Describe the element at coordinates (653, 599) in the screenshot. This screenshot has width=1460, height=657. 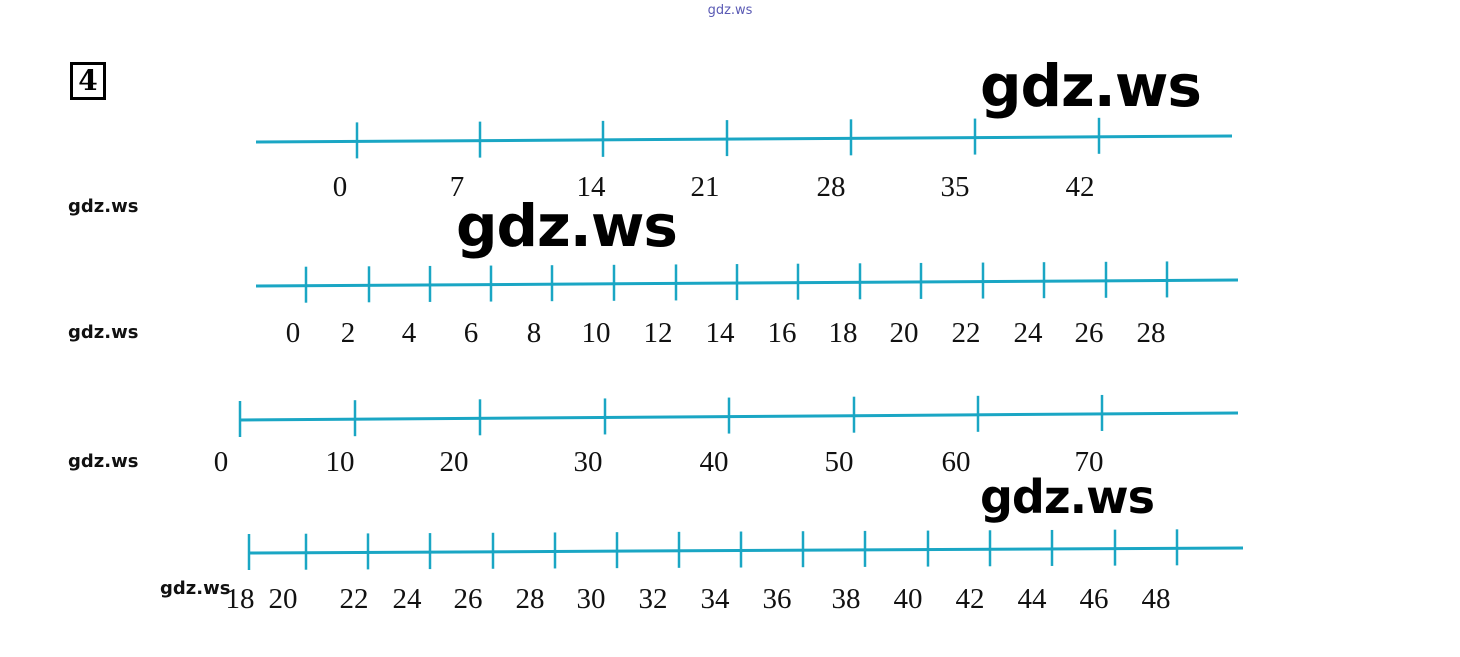
I see `tick-label: 32` at that location.